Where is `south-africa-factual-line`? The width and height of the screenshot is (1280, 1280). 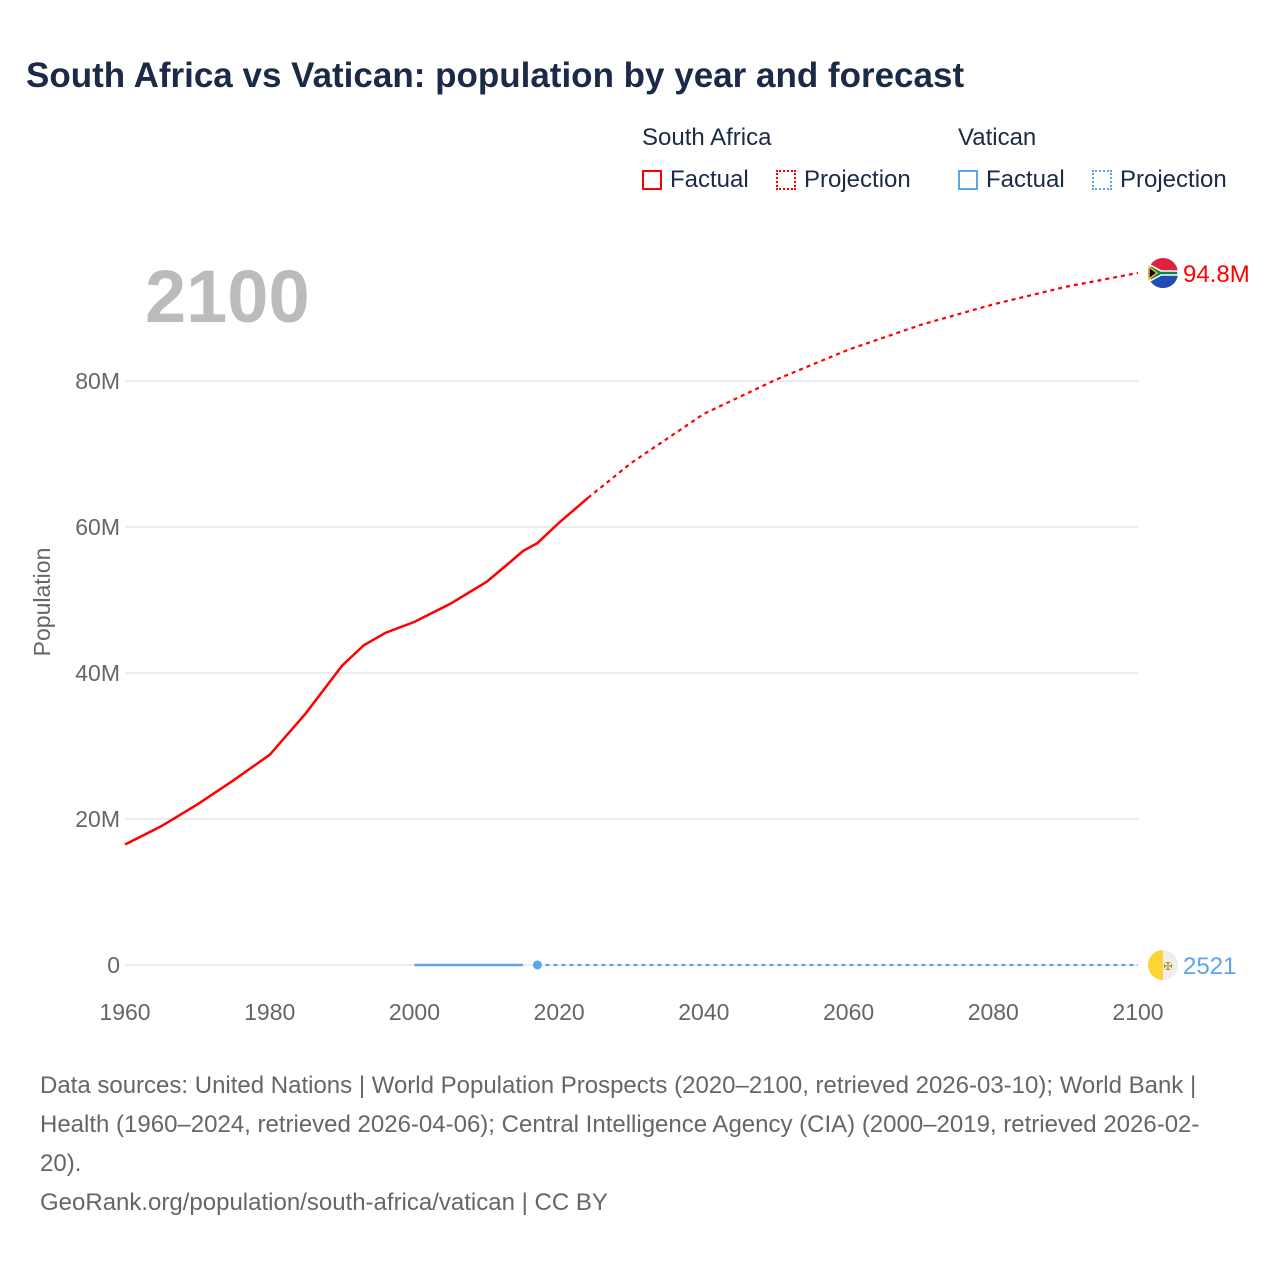
south-africa-factual-line is located at coordinates (356, 671).